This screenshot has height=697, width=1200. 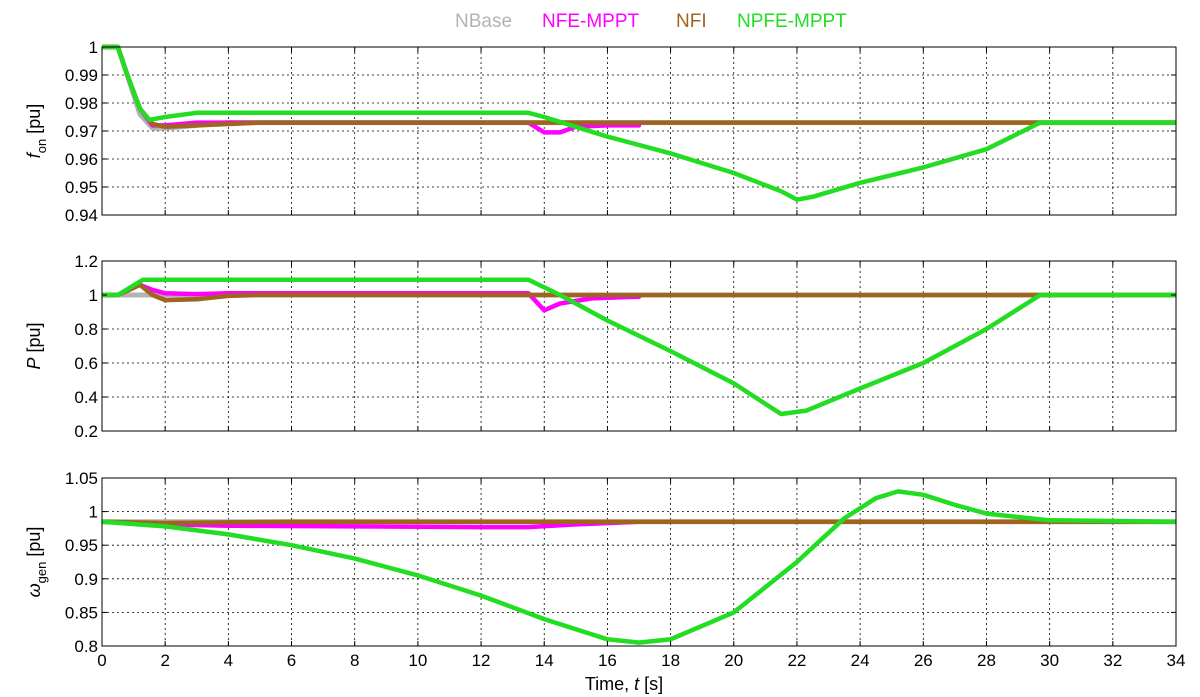 What do you see at coordinates (591, 21) in the screenshot?
I see `legend-entry-nfe-mppt: NFE-MPPT` at bounding box center [591, 21].